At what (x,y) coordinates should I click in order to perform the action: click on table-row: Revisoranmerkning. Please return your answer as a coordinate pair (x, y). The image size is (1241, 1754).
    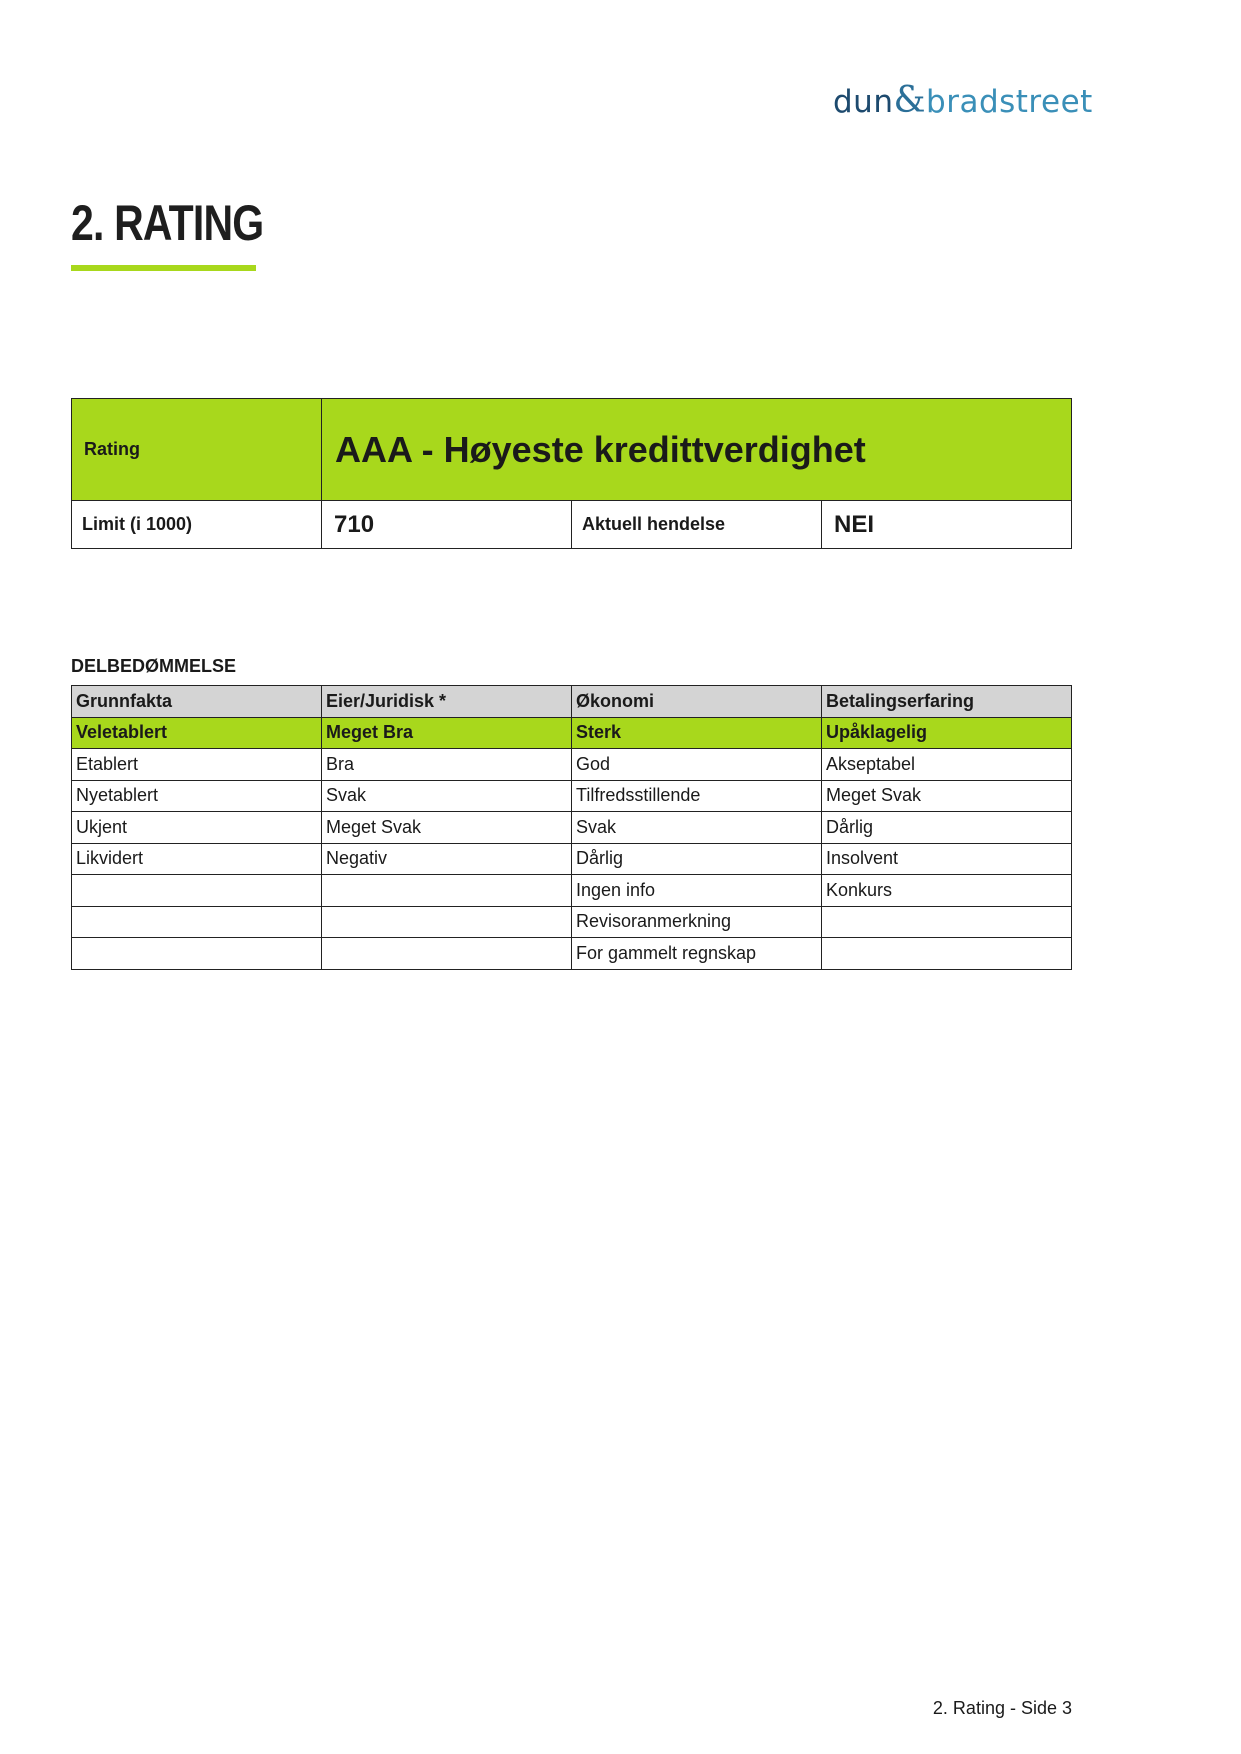
    Looking at the image, I should click on (571, 921).